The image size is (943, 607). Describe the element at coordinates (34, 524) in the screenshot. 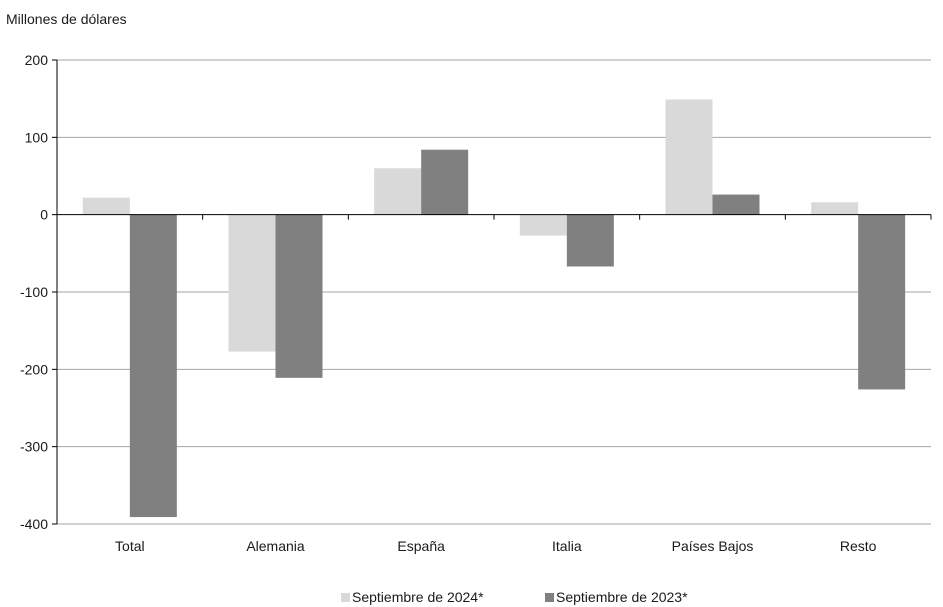

I see `y-tick-label: -400` at that location.